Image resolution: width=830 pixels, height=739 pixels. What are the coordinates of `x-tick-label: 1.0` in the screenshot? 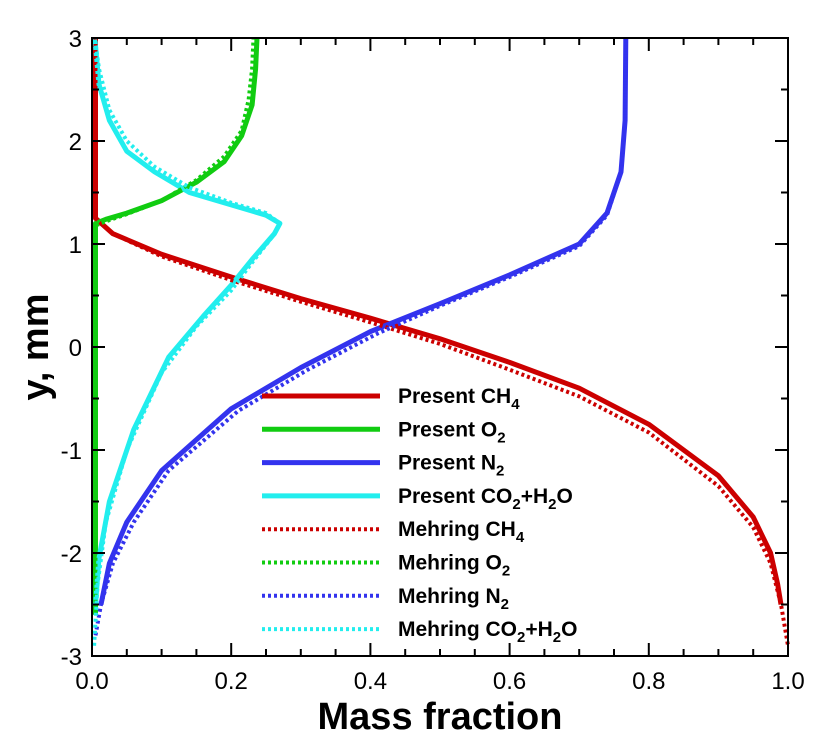 It's located at (787, 681).